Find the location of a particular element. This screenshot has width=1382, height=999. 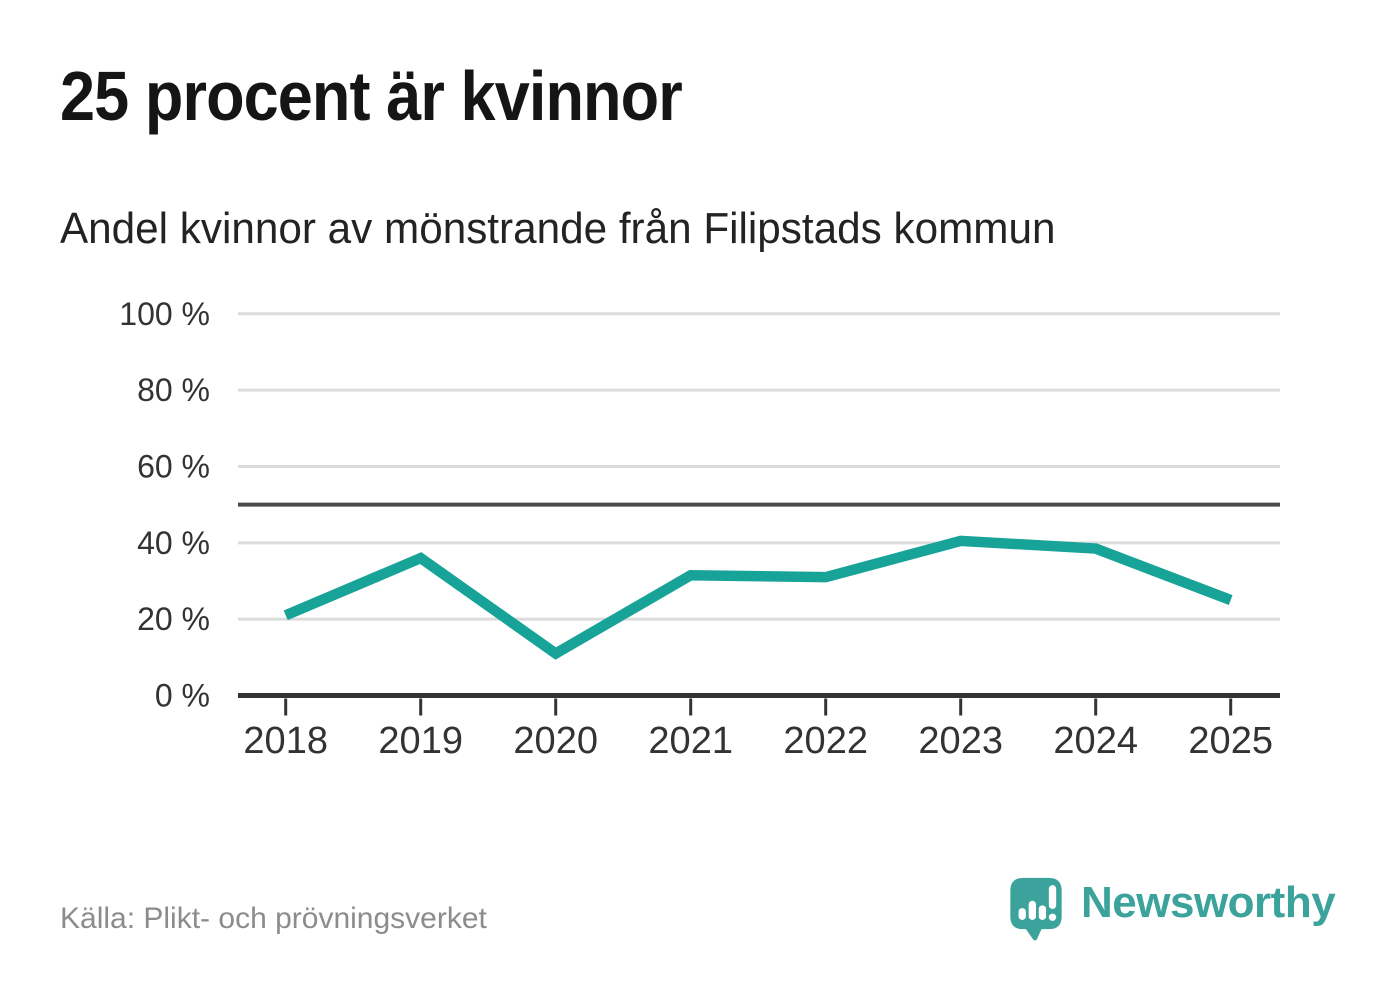

bar-tall is located at coordinates (1032, 910).